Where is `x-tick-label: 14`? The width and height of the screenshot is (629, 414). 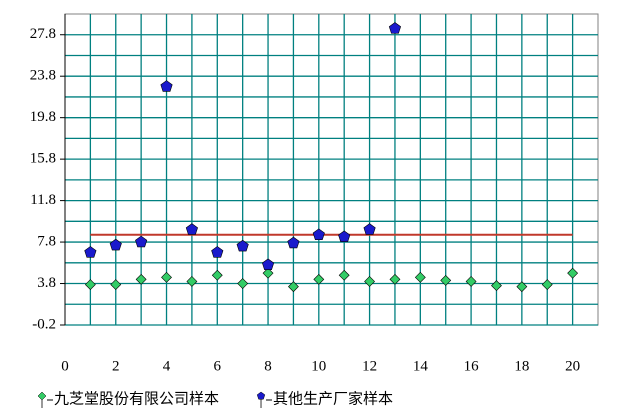
x-tick-label: 14 is located at coordinates (421, 366).